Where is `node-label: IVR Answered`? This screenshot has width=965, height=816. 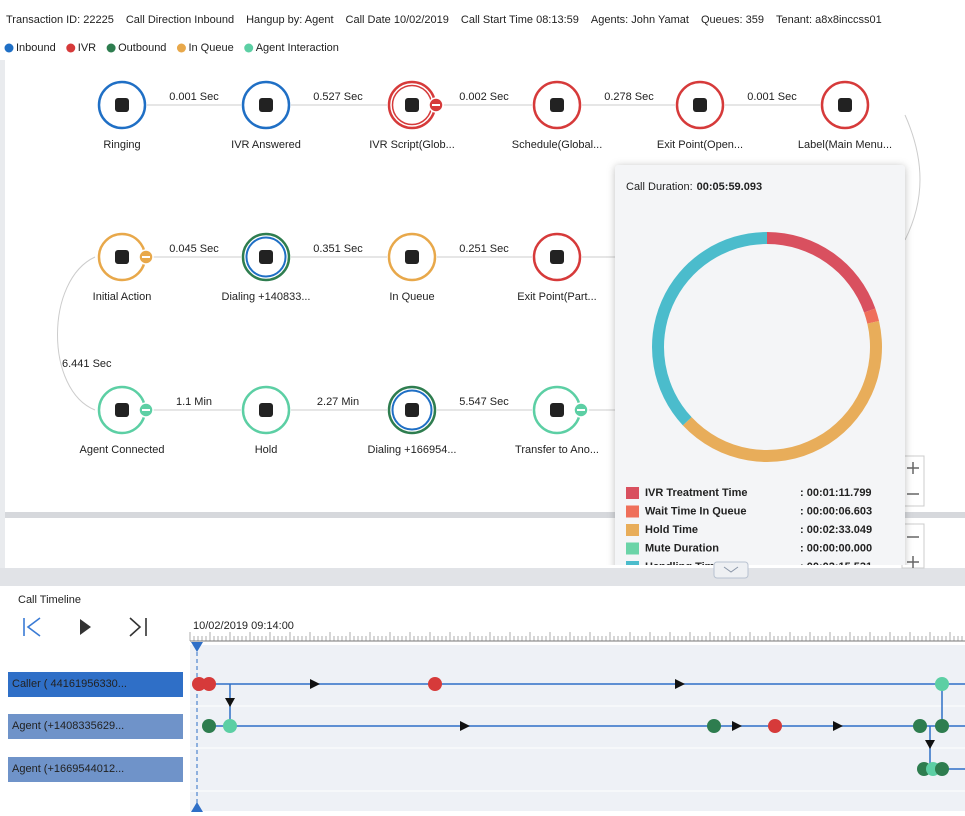 node-label: IVR Answered is located at coordinates (266, 145).